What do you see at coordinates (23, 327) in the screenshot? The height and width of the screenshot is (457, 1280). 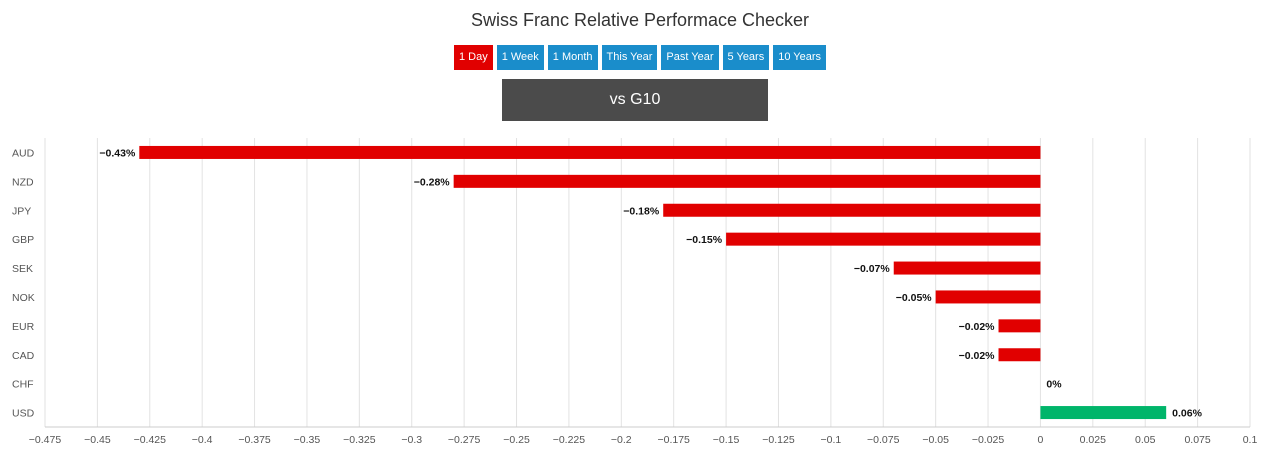 I see `y-category-label: EUR` at bounding box center [23, 327].